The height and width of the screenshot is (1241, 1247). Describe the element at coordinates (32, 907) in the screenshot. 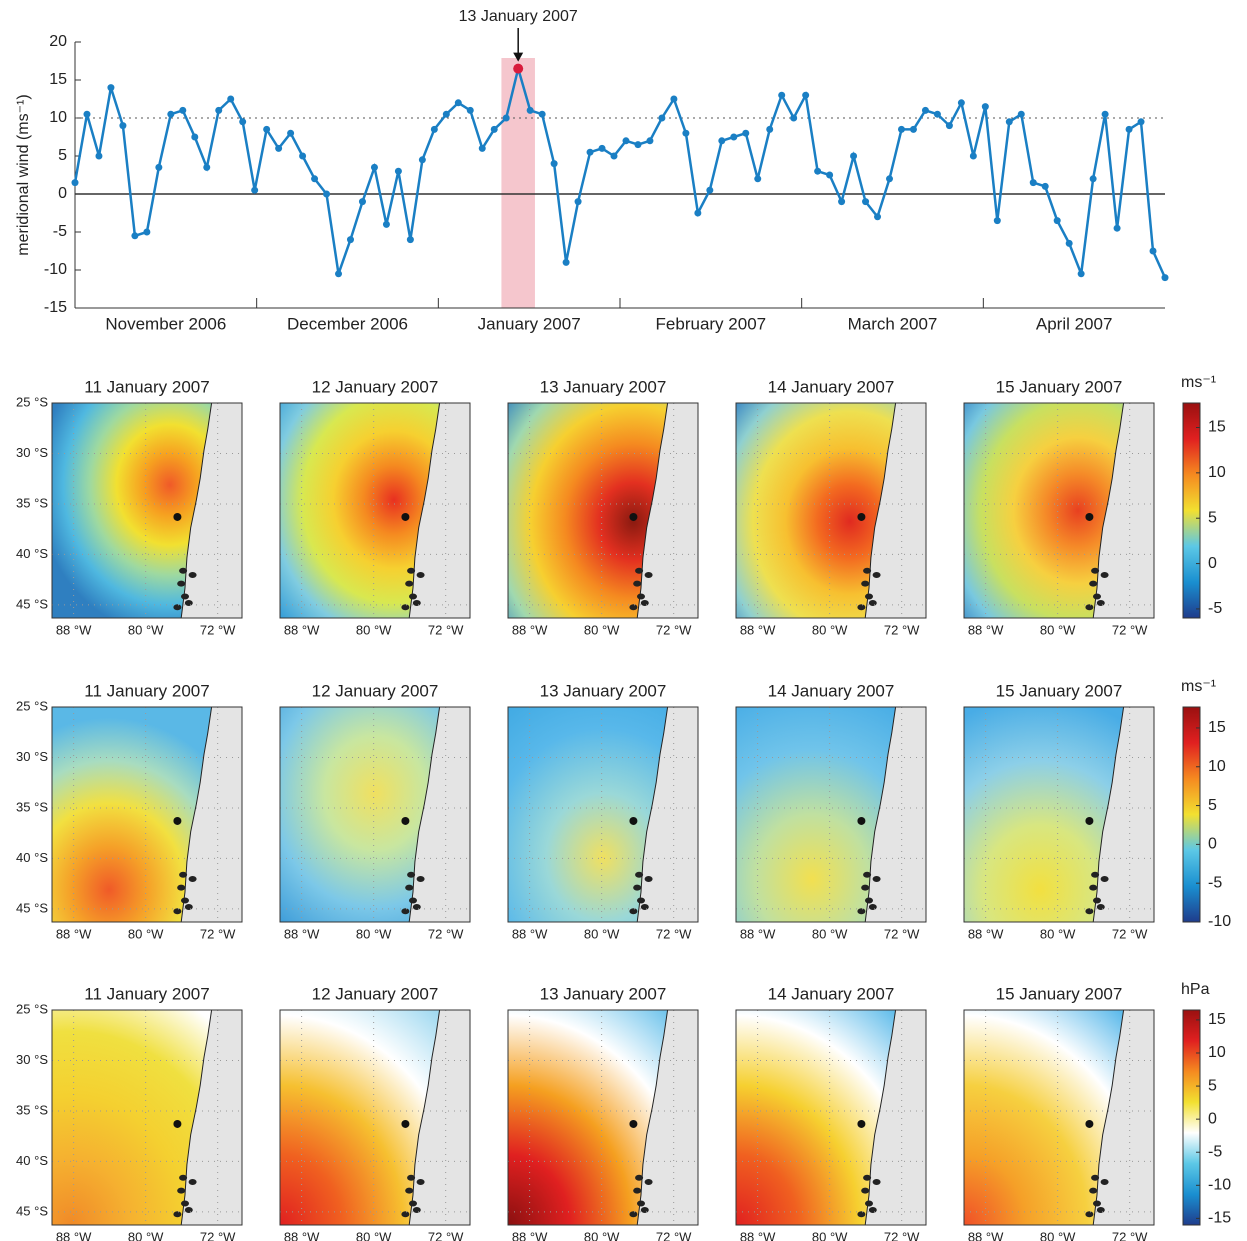

I see `lat-tick-label: 45 °S` at that location.